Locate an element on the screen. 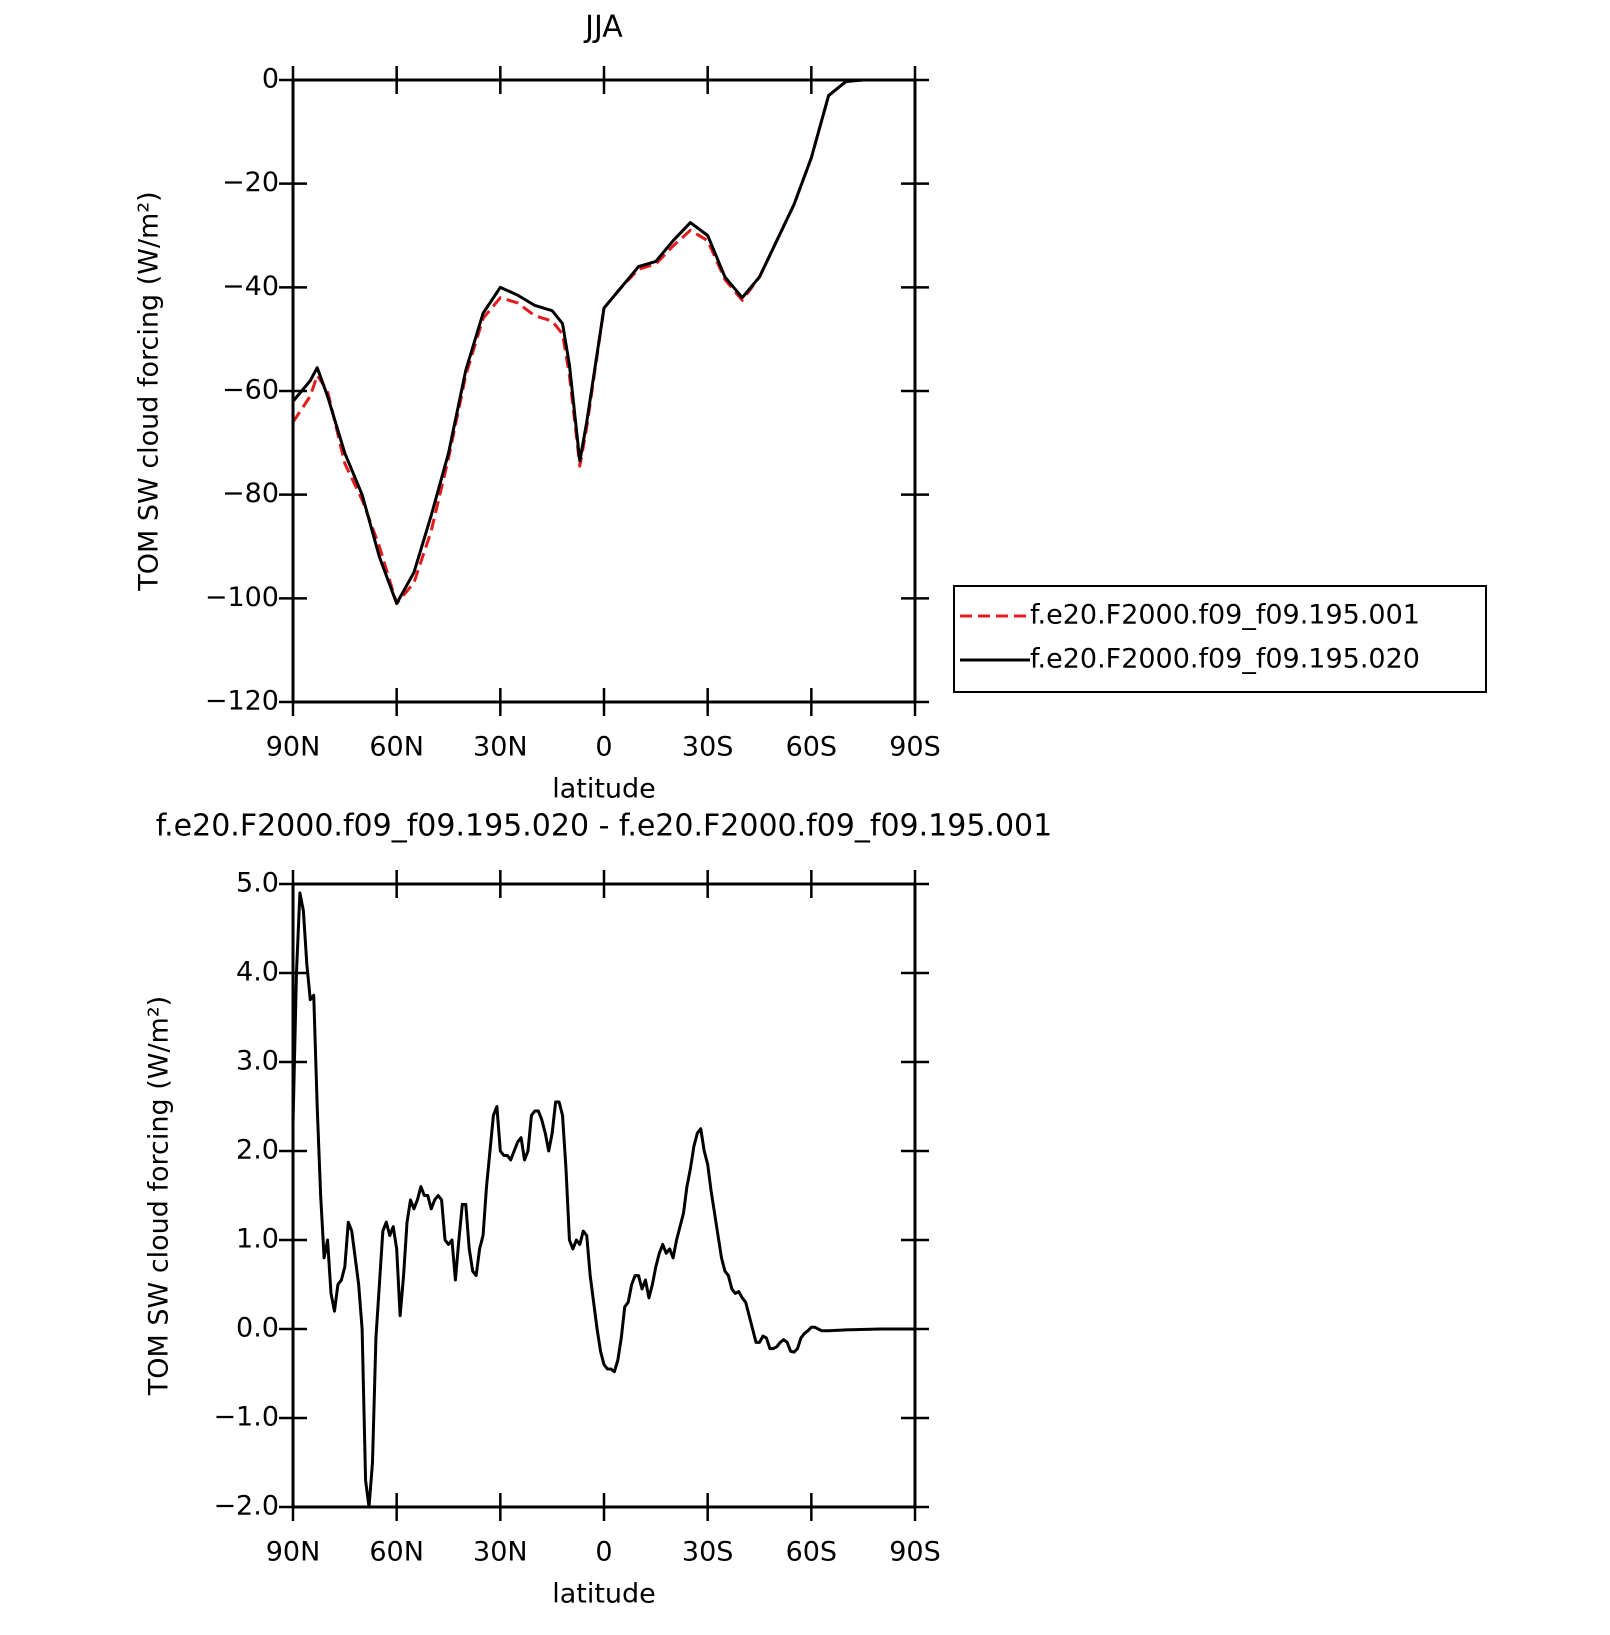  y-tick-label: −40 is located at coordinates (250, 286).